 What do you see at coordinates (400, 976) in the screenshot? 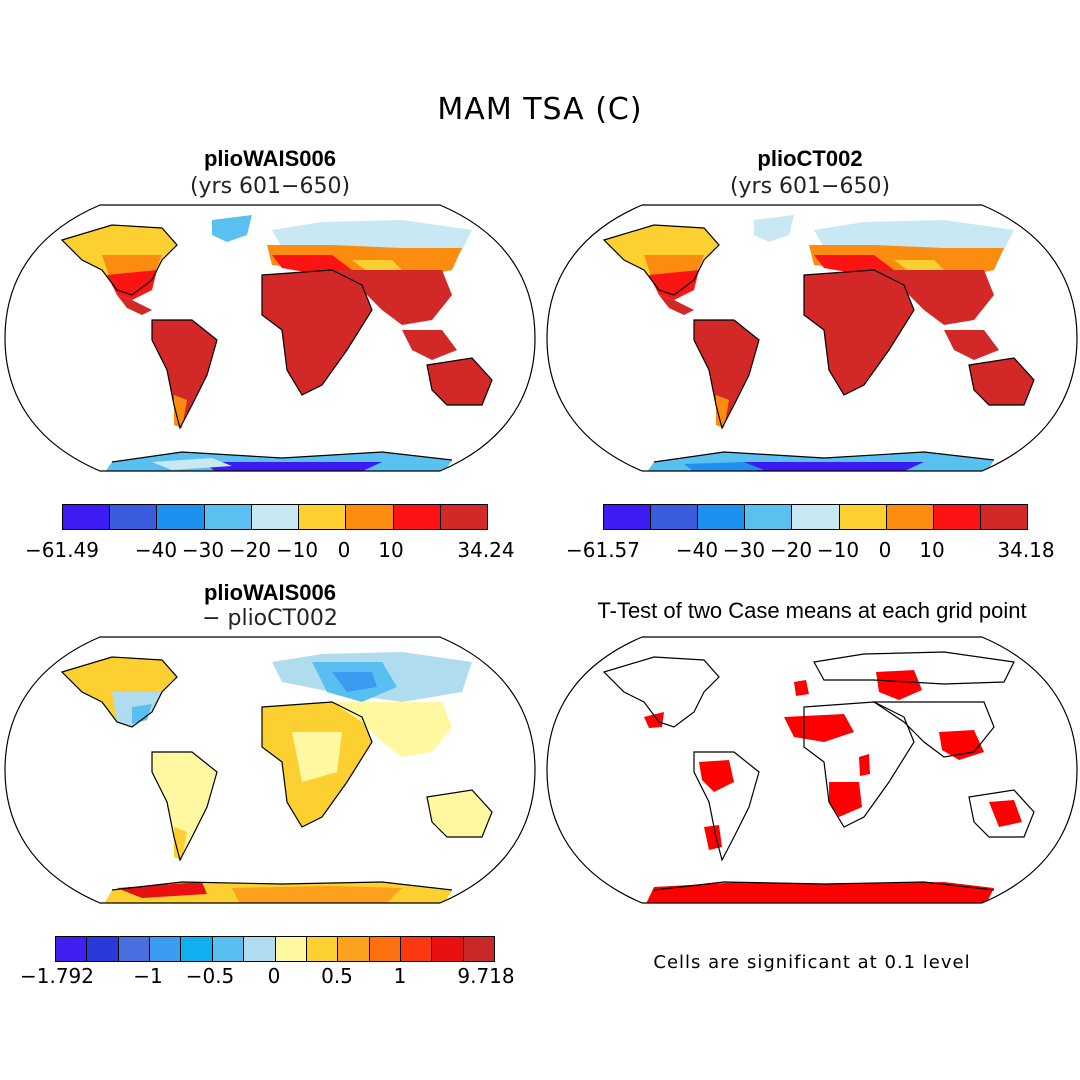
I see `colorbar-tick: 1` at bounding box center [400, 976].